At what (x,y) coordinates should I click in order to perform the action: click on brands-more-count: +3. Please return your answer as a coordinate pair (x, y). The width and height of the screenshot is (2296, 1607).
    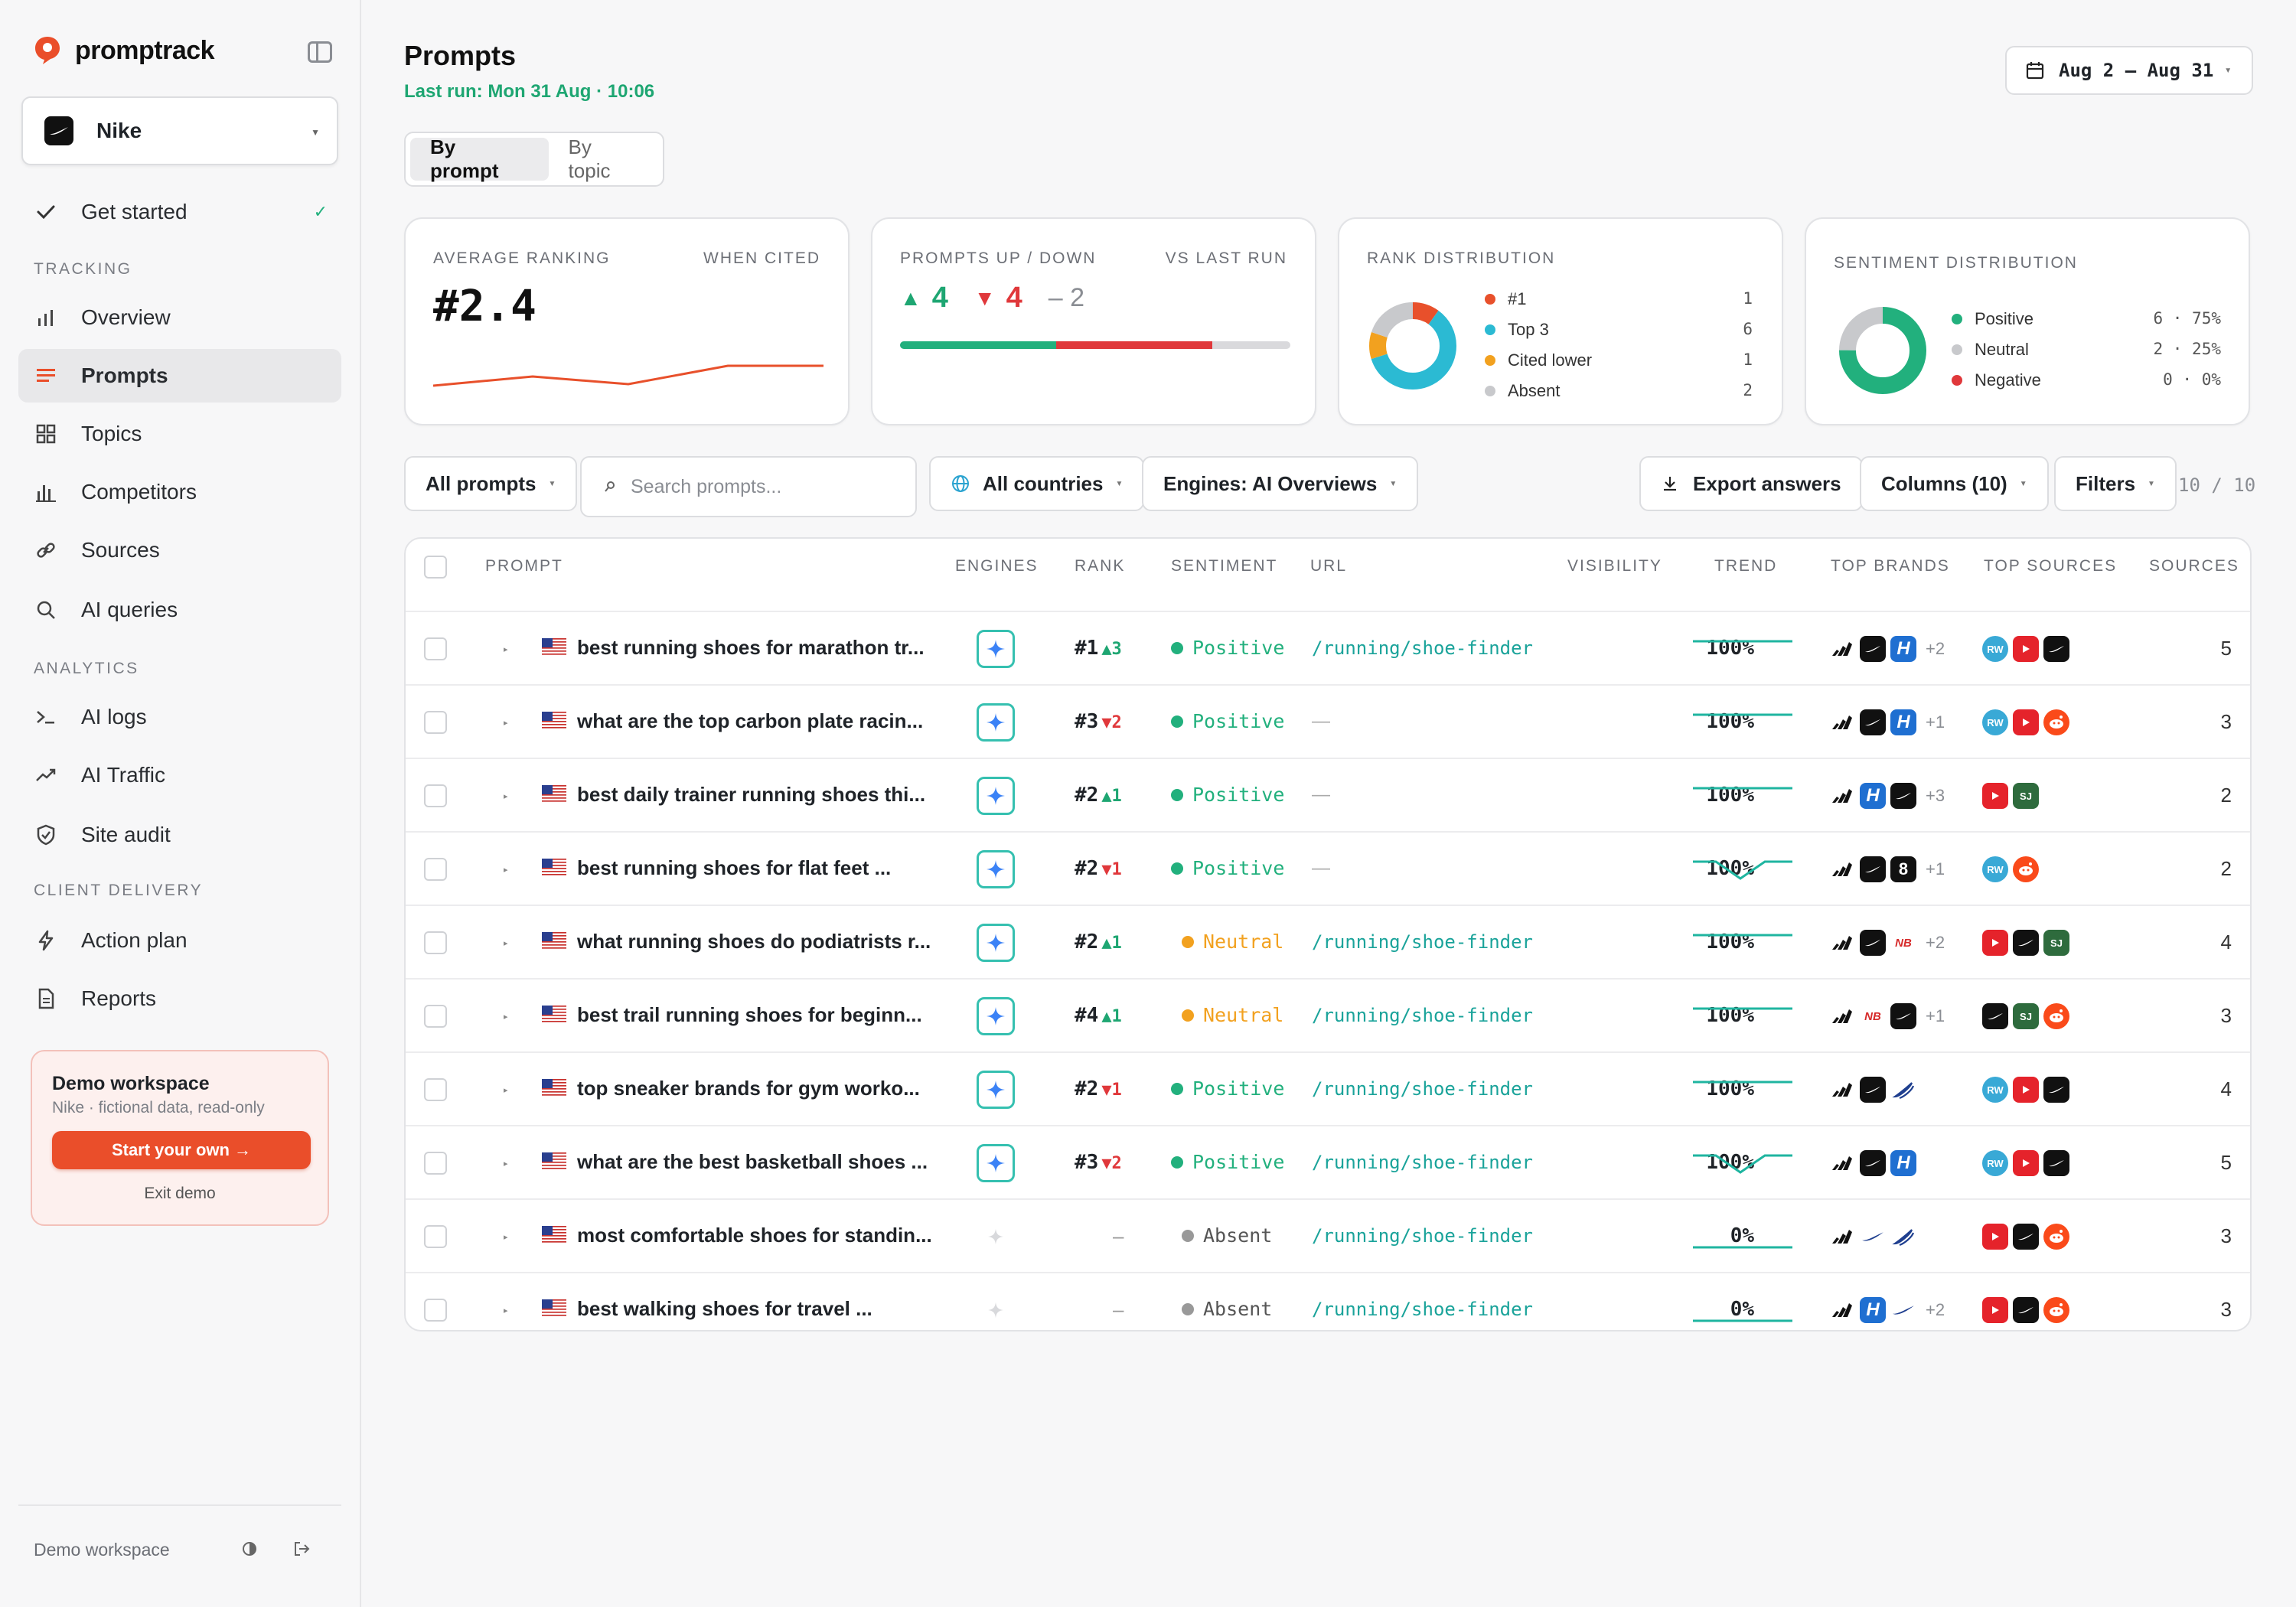
    Looking at the image, I should click on (1935, 796).